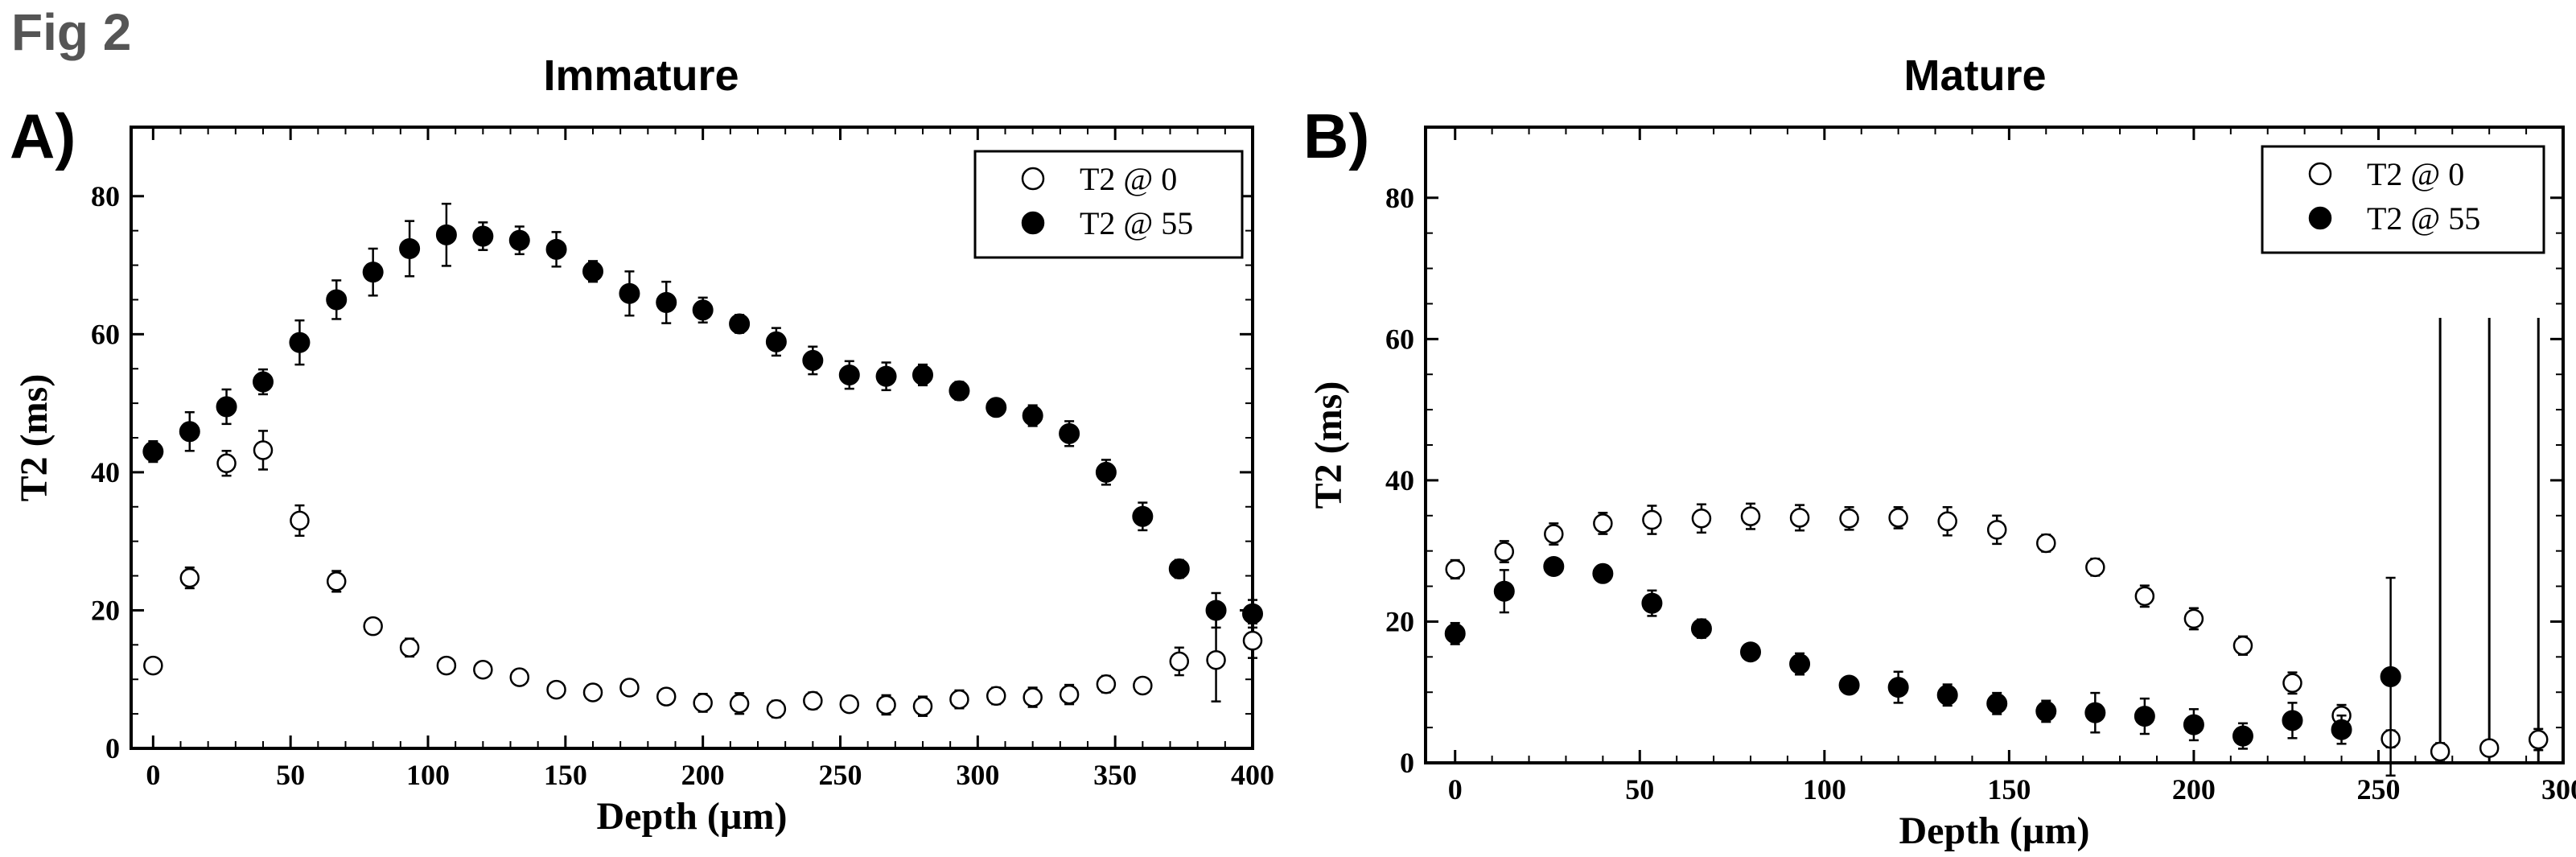 The image size is (2576, 857). I want to click on panel-b-letter: B), so click(1336, 136).